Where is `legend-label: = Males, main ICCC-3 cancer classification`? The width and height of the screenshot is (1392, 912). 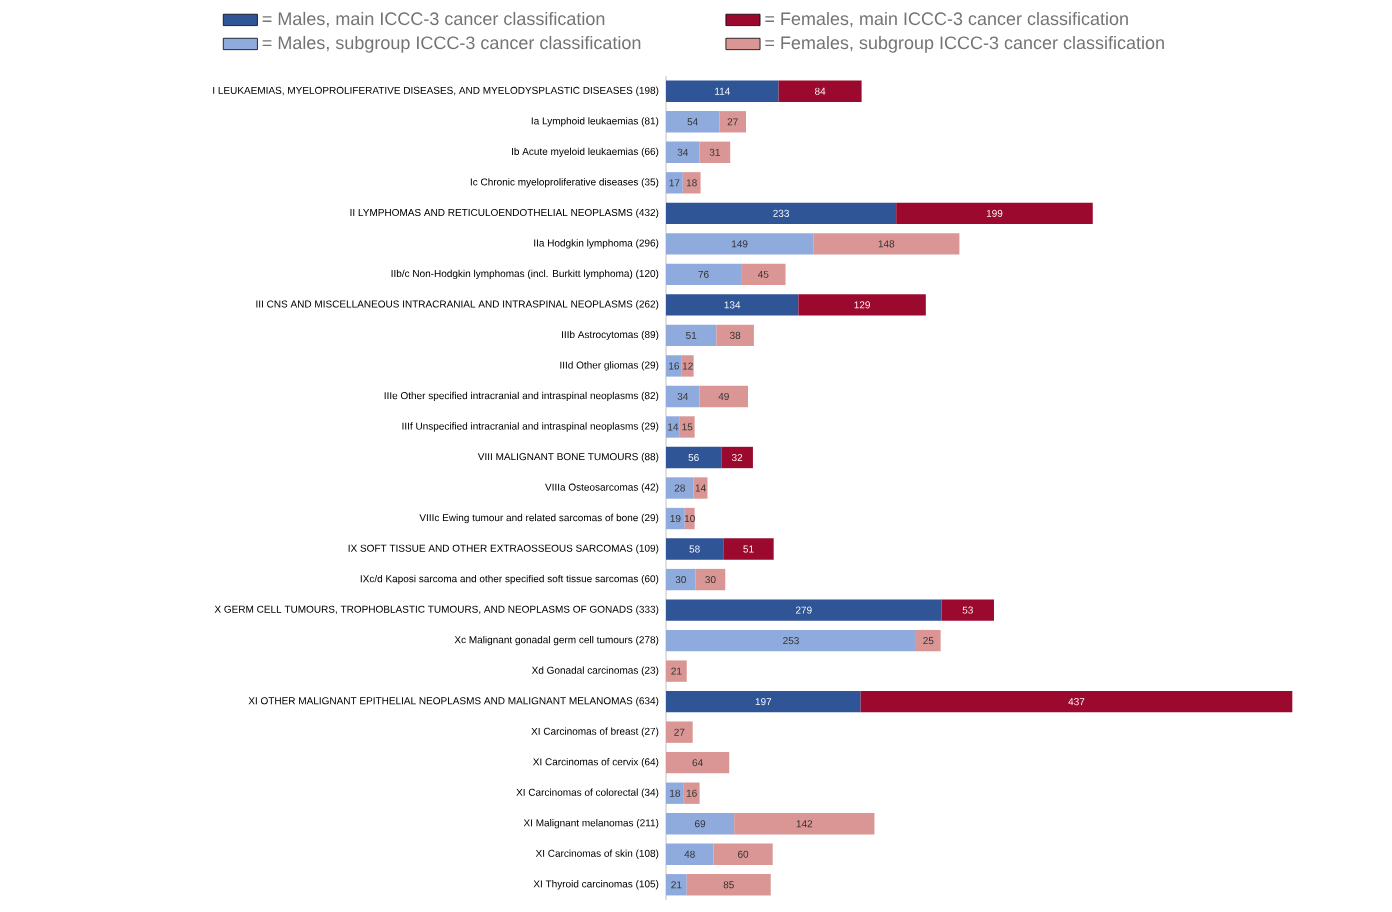 legend-label: = Males, main ICCC-3 cancer classification is located at coordinates (433, 19).